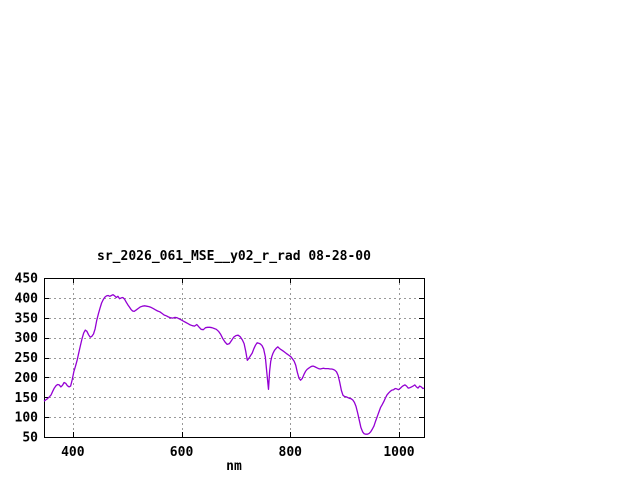 The width and height of the screenshot is (640, 480). Describe the element at coordinates (27, 318) in the screenshot. I see `y-tick-label: 350` at that location.